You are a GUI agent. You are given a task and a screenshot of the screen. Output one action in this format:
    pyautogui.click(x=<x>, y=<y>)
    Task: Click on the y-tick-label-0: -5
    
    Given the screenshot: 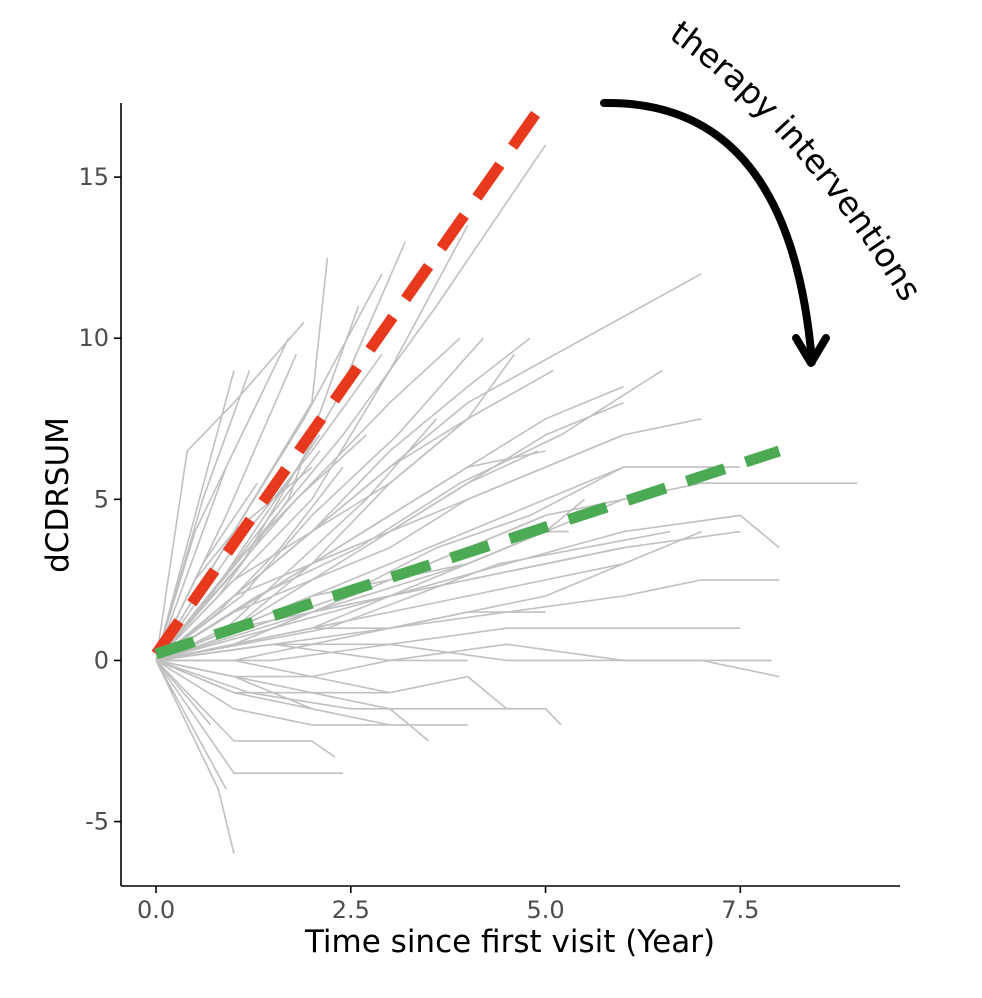 What is the action you would take?
    pyautogui.click(x=97, y=822)
    